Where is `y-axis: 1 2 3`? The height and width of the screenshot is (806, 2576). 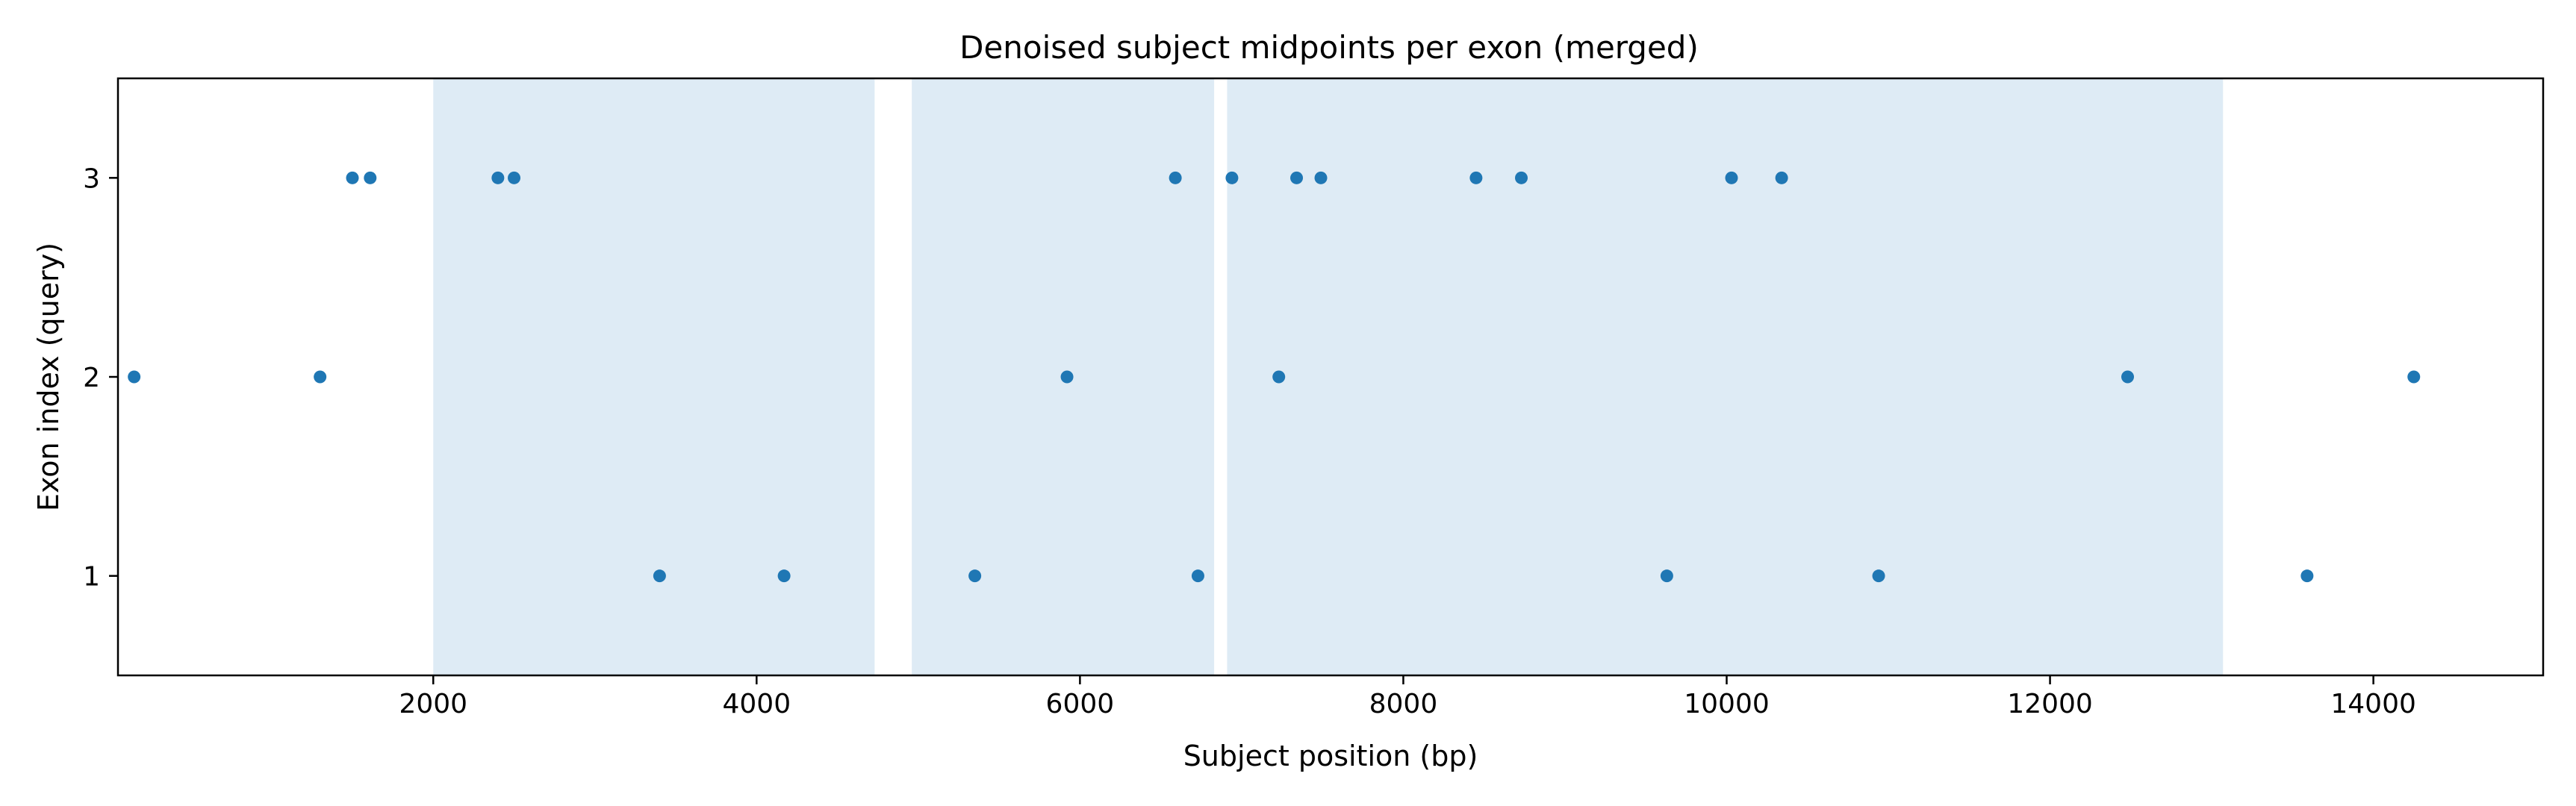 y-axis: 1 2 3 is located at coordinates (100, 378).